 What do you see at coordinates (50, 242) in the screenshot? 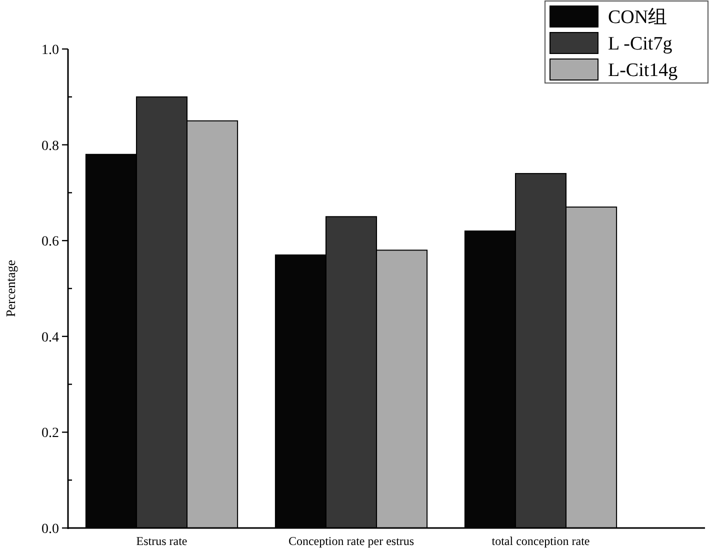
I see `y-tick-label: 0.6` at bounding box center [50, 242].